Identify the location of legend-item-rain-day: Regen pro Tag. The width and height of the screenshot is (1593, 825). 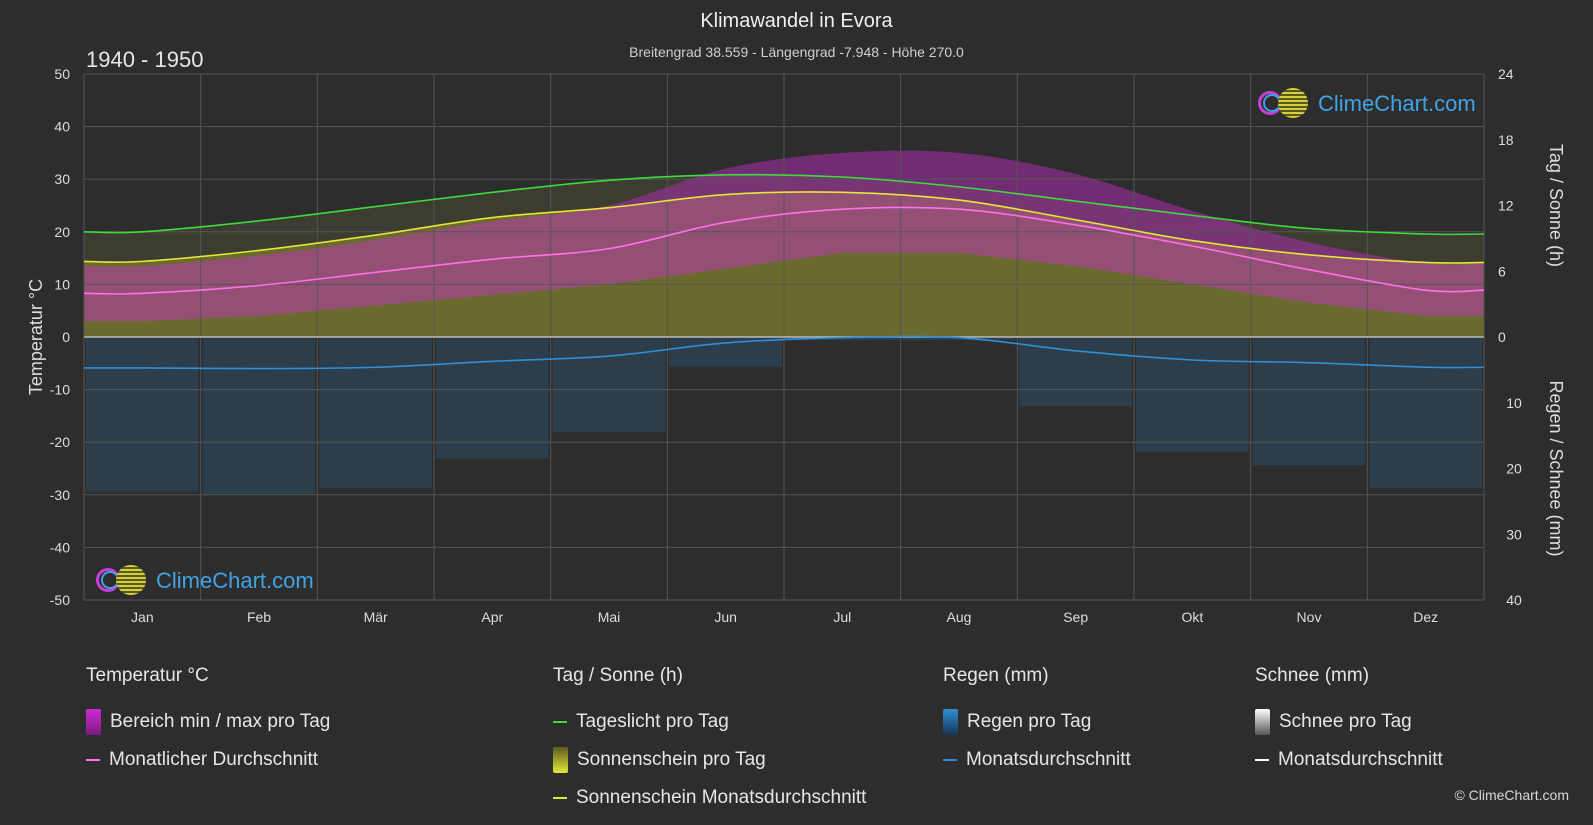
(1037, 722).